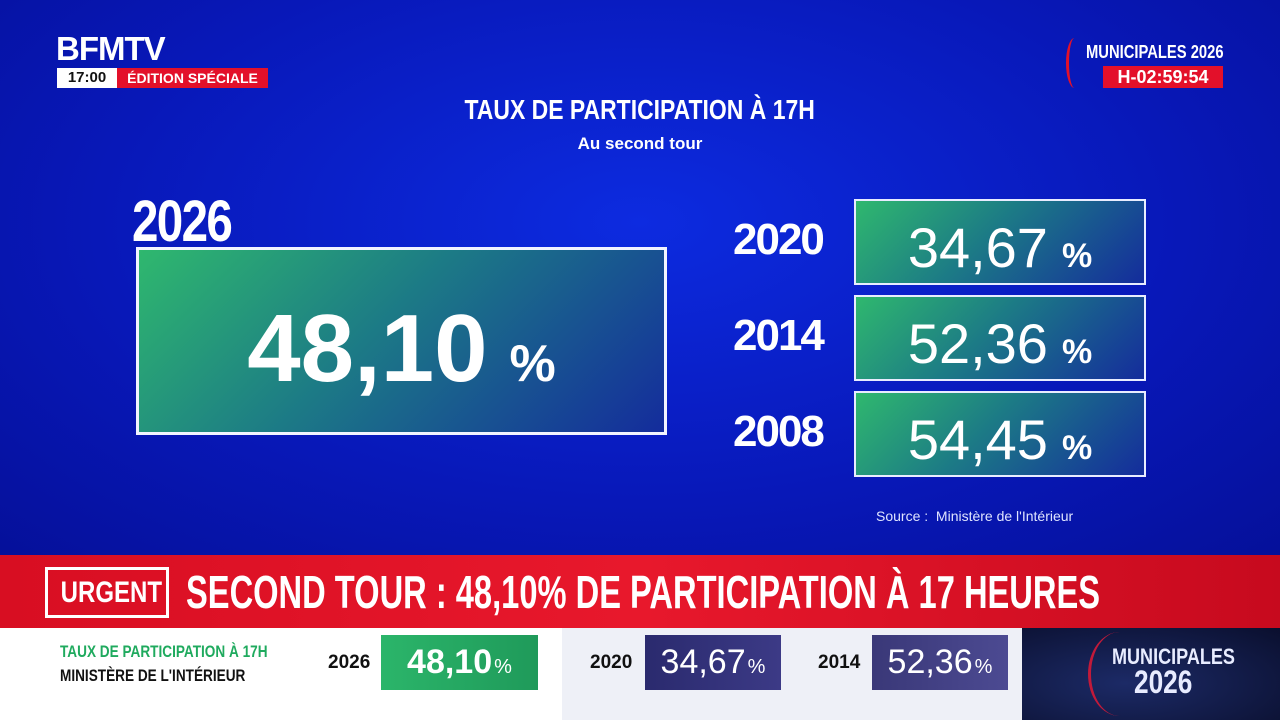  I want to click on edition-tag: ÉDITION SPÉCIALE, so click(192, 78).